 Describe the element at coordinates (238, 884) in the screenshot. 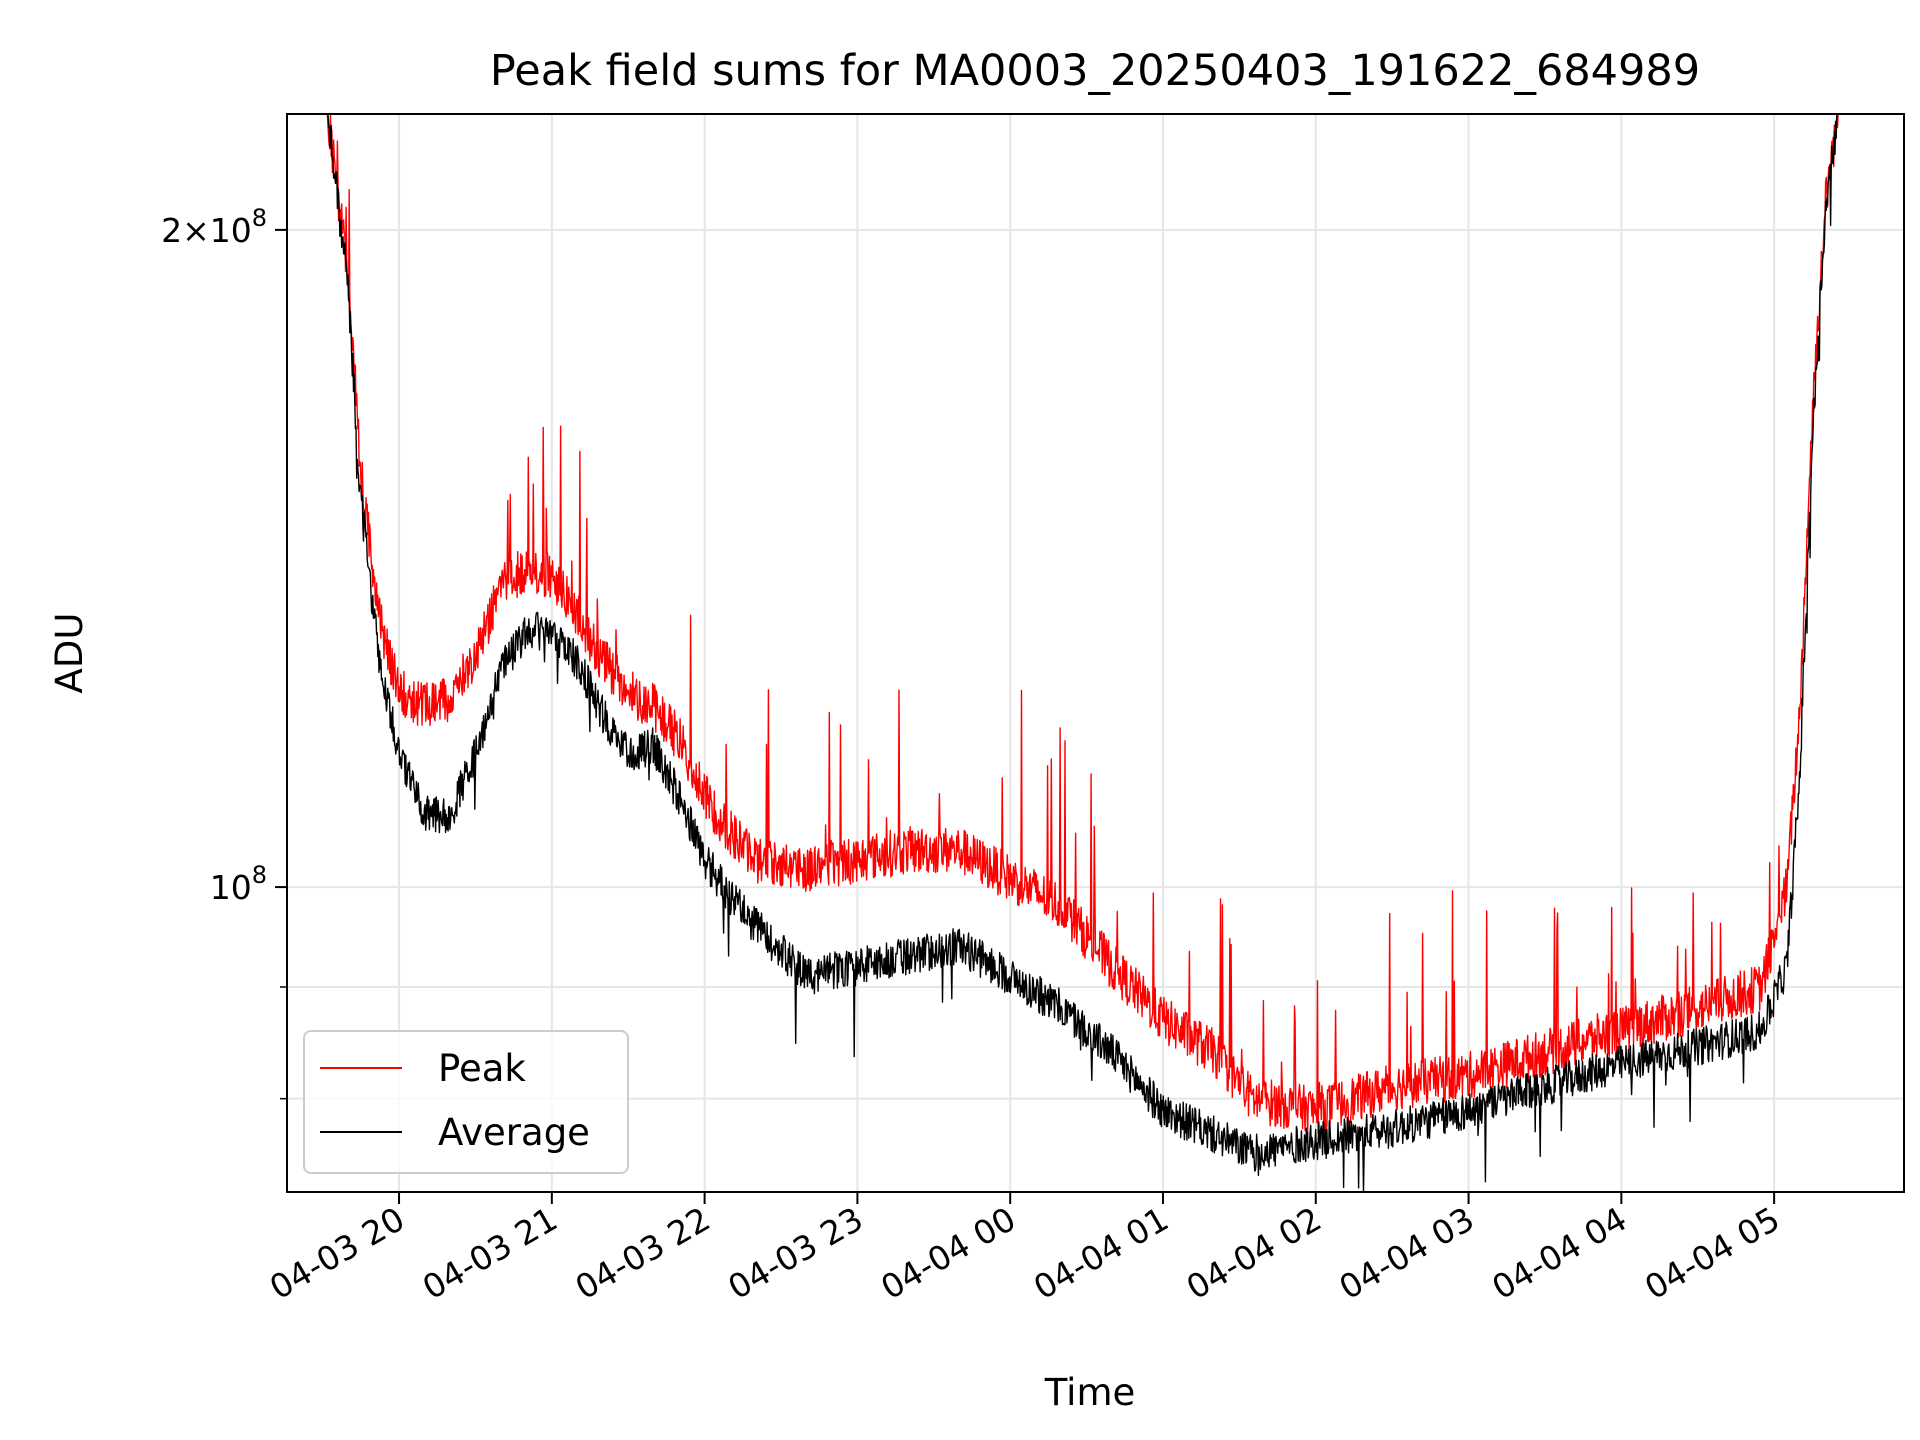

I see `y-tick-label: 108` at that location.